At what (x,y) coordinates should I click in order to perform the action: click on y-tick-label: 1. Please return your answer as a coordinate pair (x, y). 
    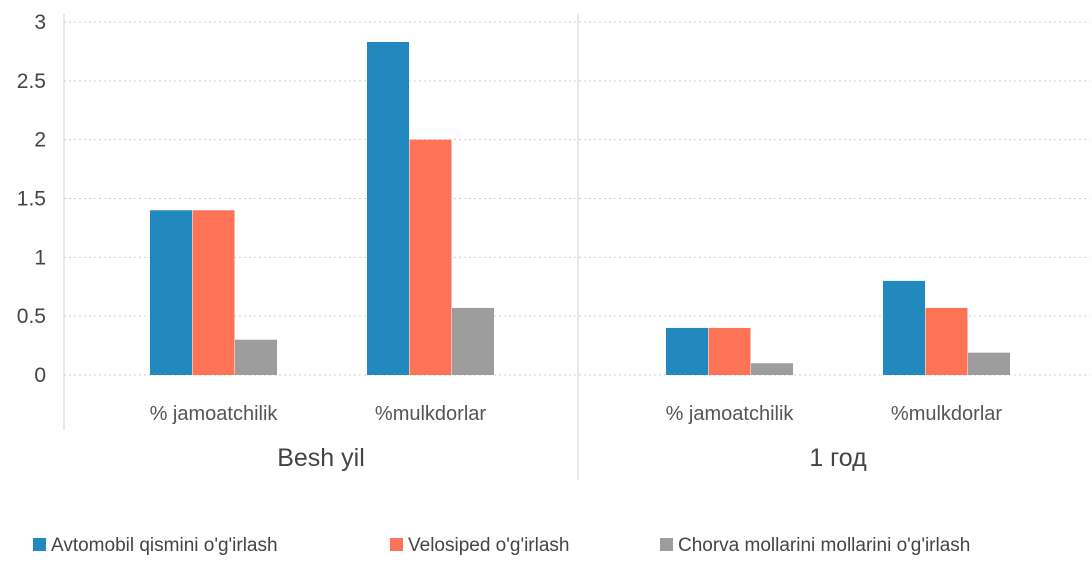
    Looking at the image, I should click on (40, 257).